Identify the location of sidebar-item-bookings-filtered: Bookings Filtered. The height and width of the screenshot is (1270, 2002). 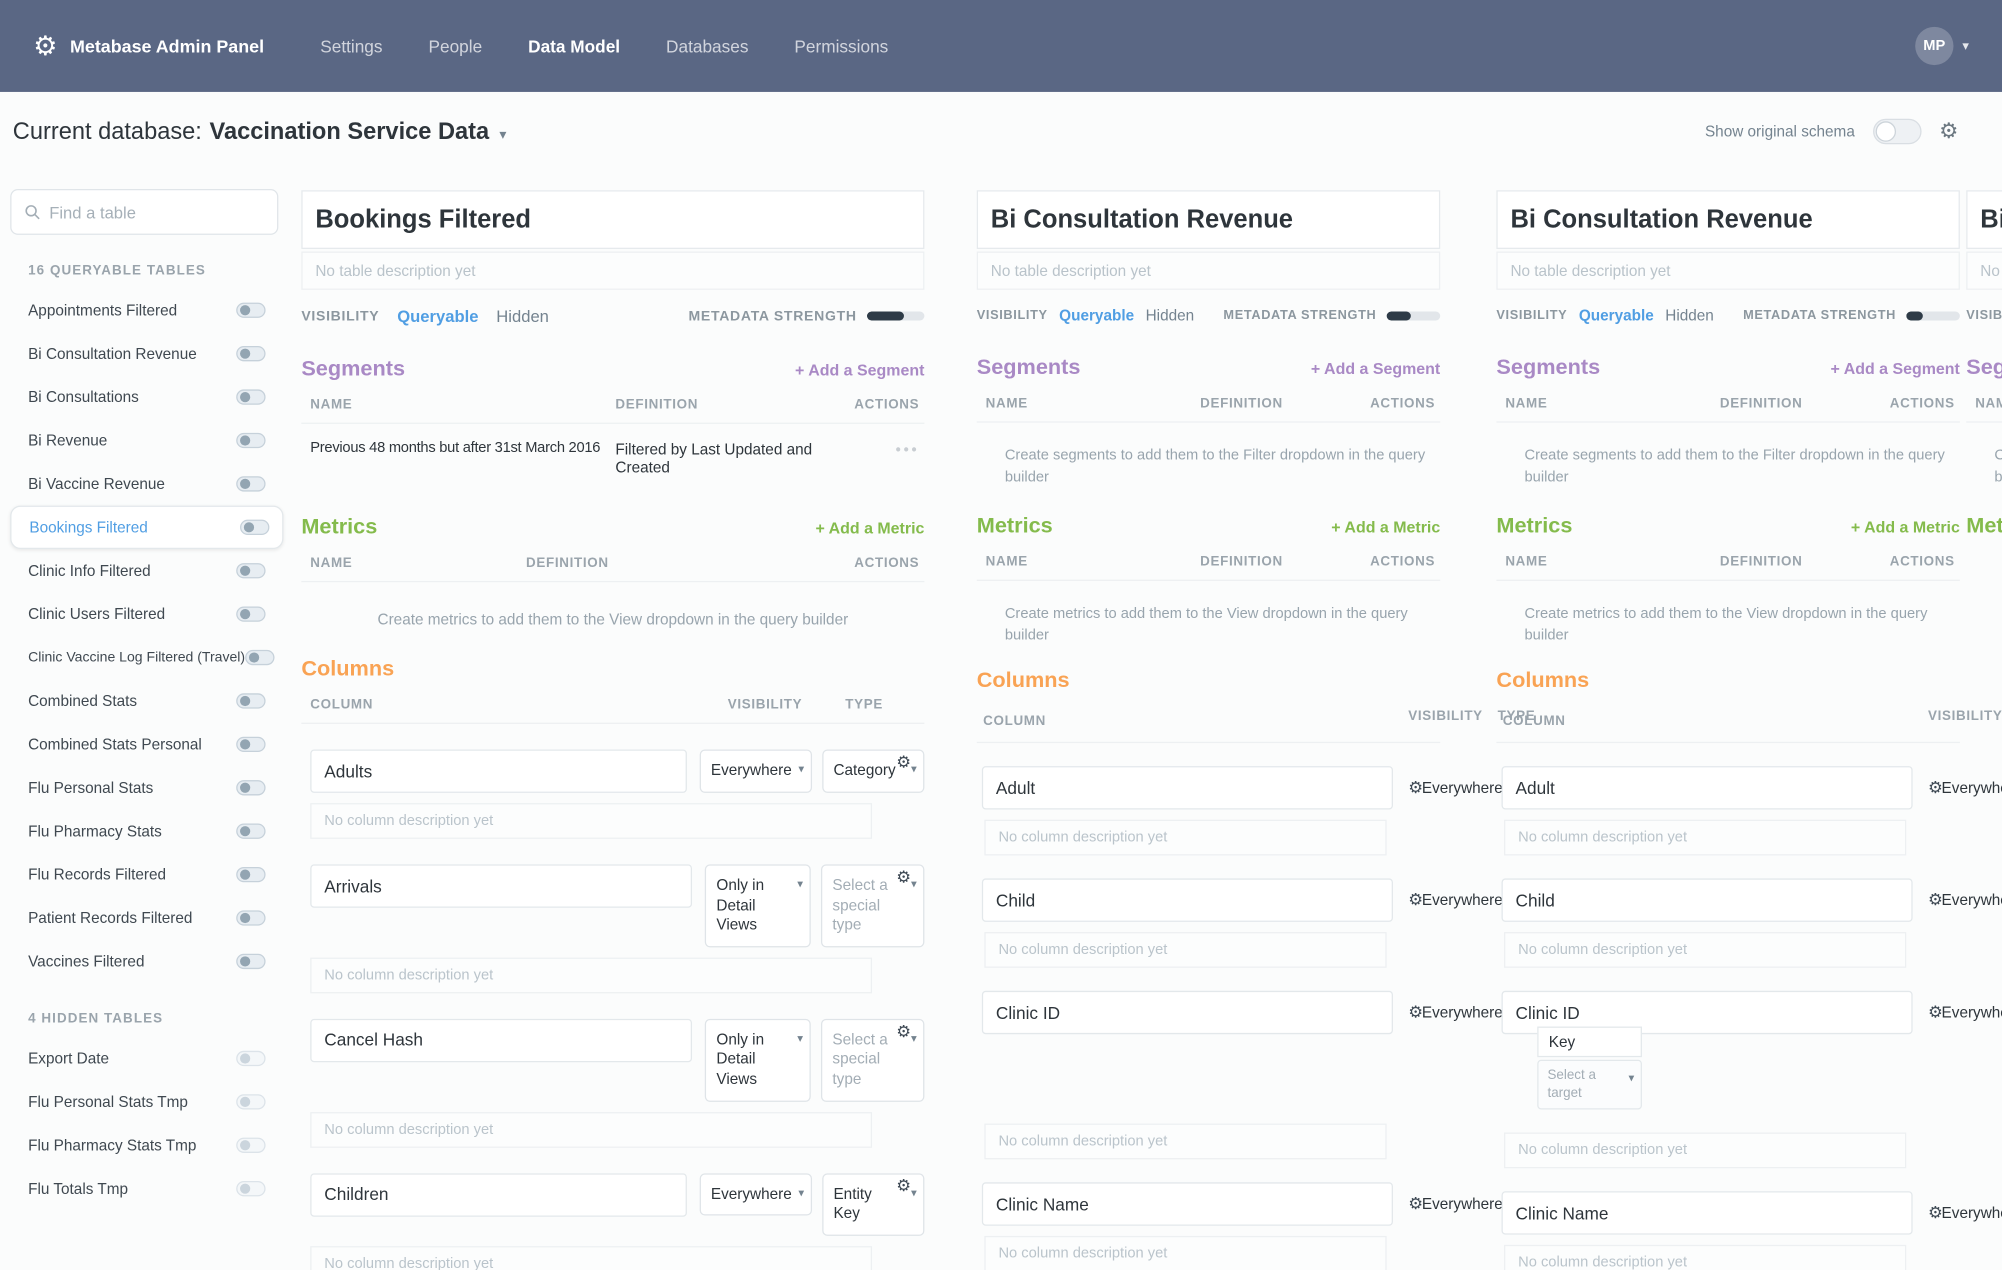
(147, 527).